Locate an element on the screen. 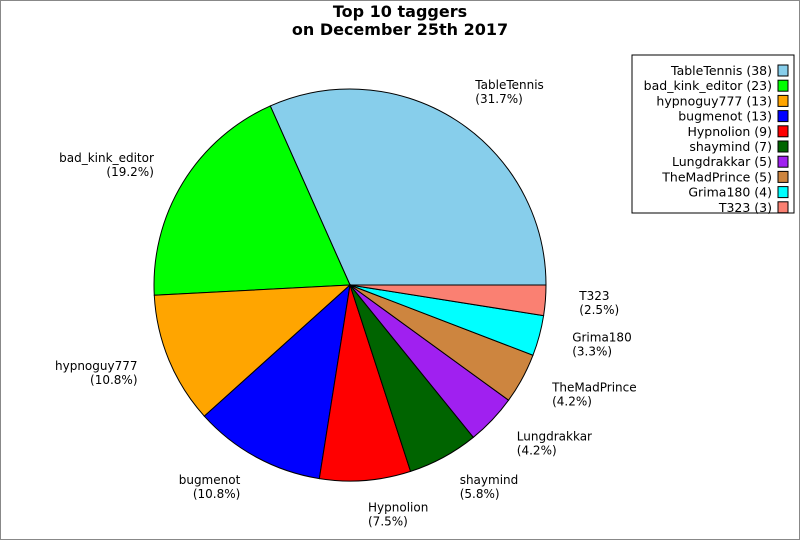 The image size is (800, 540). slice-label-hypnoguy777: hypnoguy777 (10.8%) is located at coordinates (96, 373).